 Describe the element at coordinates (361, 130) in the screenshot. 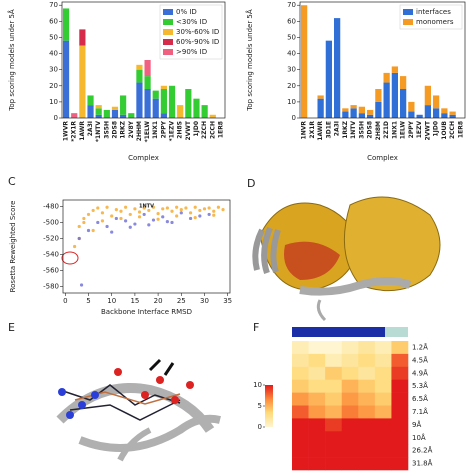

I see `x-tick-label: 3S5H` at that location.